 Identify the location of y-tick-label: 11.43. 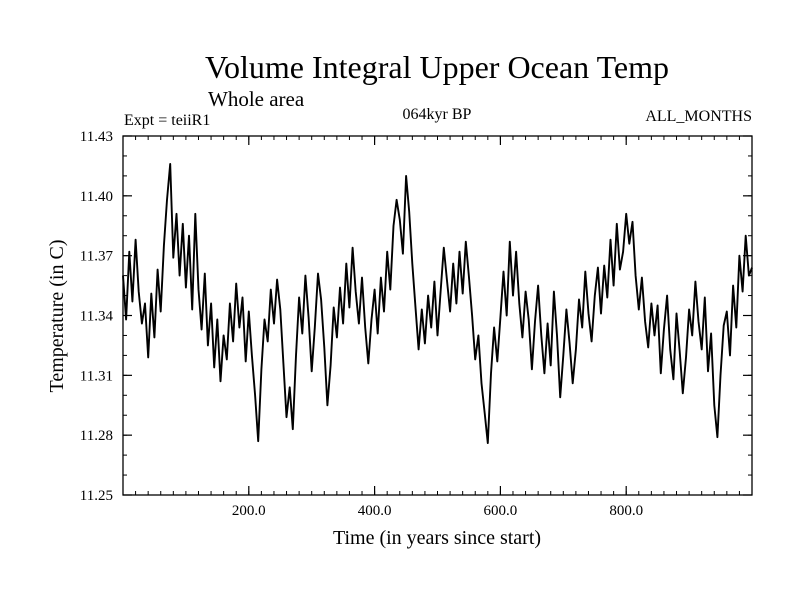
(96, 137).